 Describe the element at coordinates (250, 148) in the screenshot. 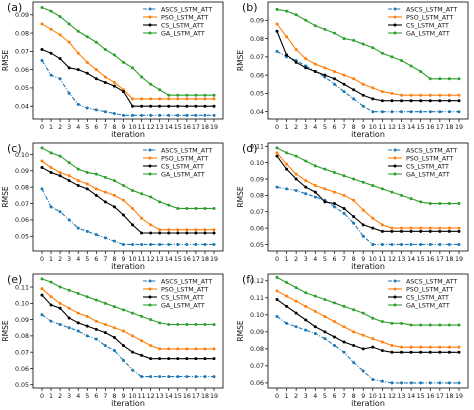

I see `panel-label: (d)` at that location.